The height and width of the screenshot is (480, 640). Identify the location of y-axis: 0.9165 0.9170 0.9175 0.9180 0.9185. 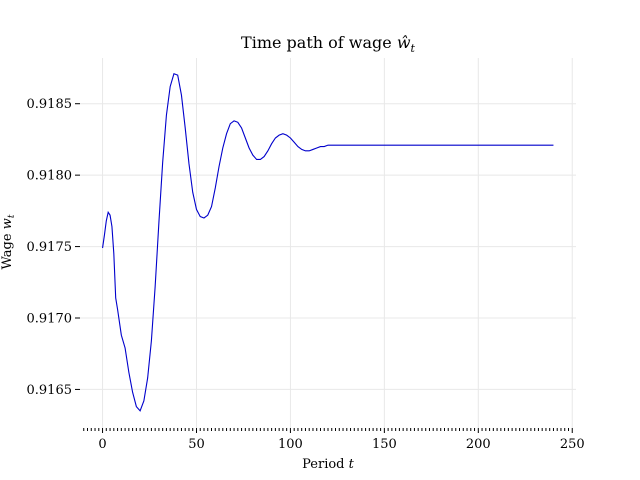
(53, 247).